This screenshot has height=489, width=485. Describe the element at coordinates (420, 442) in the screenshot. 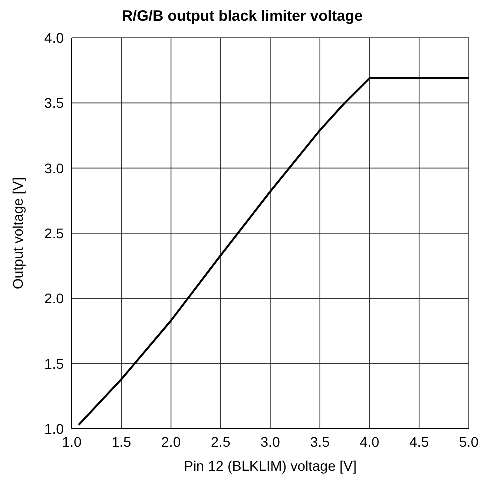

I see `x-tick-label: 4.5` at that location.